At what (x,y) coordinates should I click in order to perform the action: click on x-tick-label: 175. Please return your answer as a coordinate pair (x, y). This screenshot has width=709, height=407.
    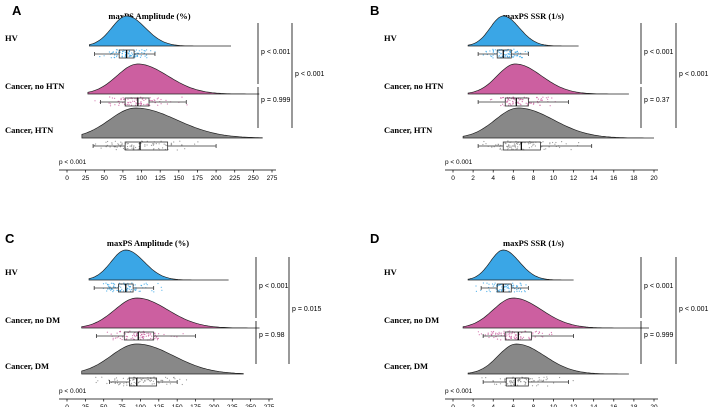
    Looking at the image, I should click on (195, 405).